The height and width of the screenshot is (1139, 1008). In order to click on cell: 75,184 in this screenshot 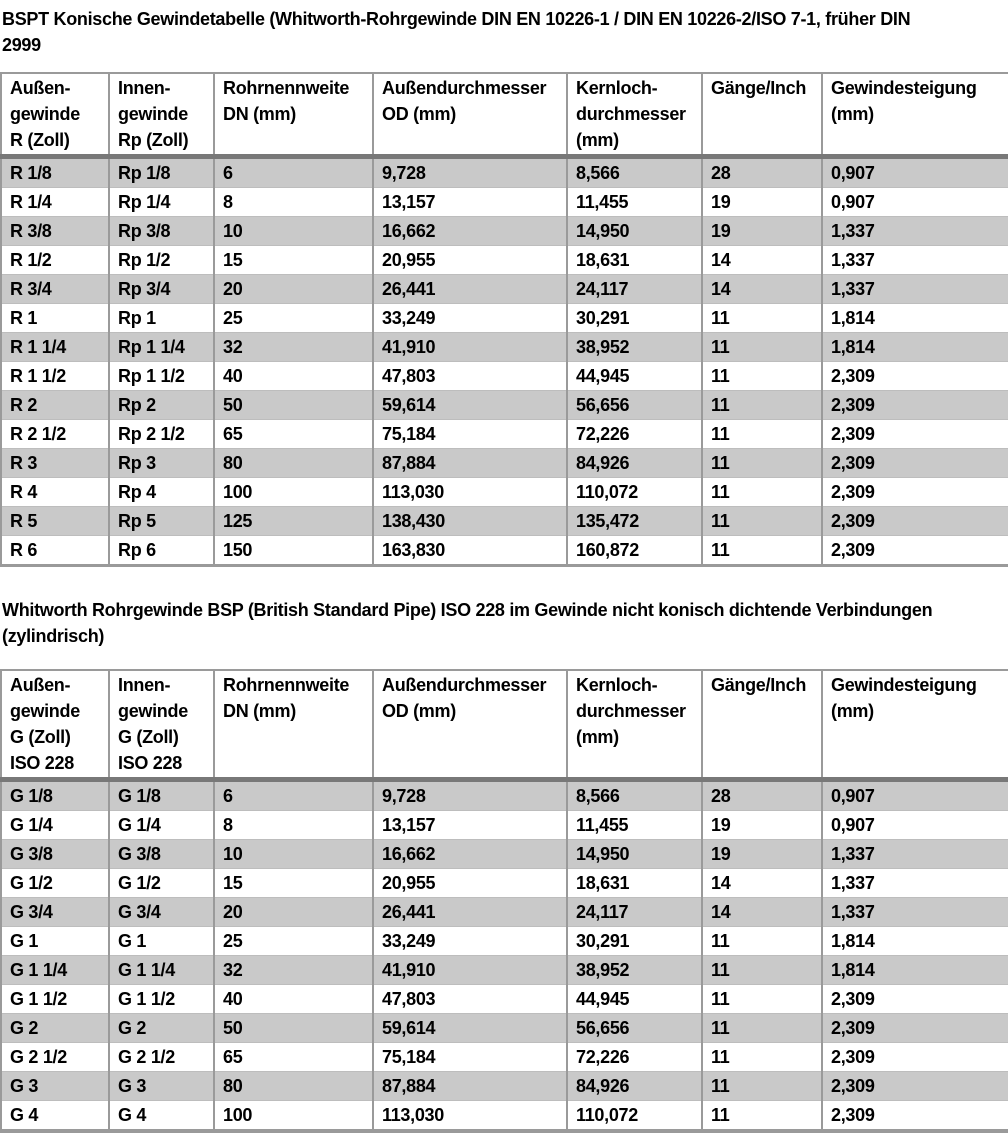, I will do `click(469, 434)`.